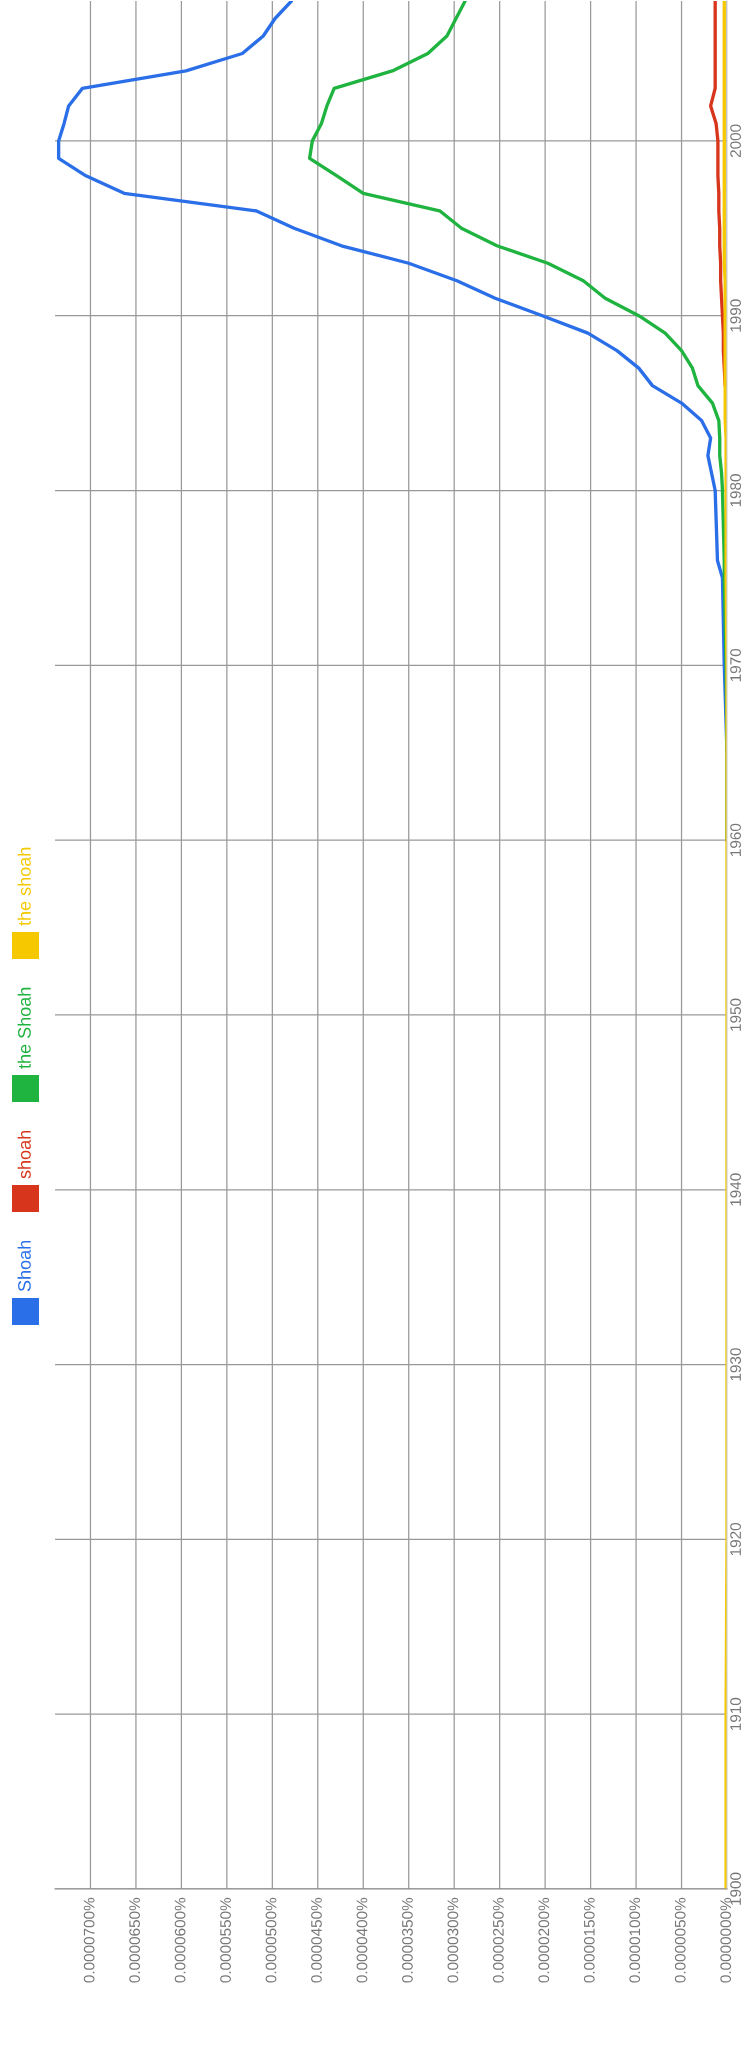 The width and height of the screenshot is (753, 2058). What do you see at coordinates (735, 315) in the screenshot?
I see `y-tick-label: 1990` at bounding box center [735, 315].